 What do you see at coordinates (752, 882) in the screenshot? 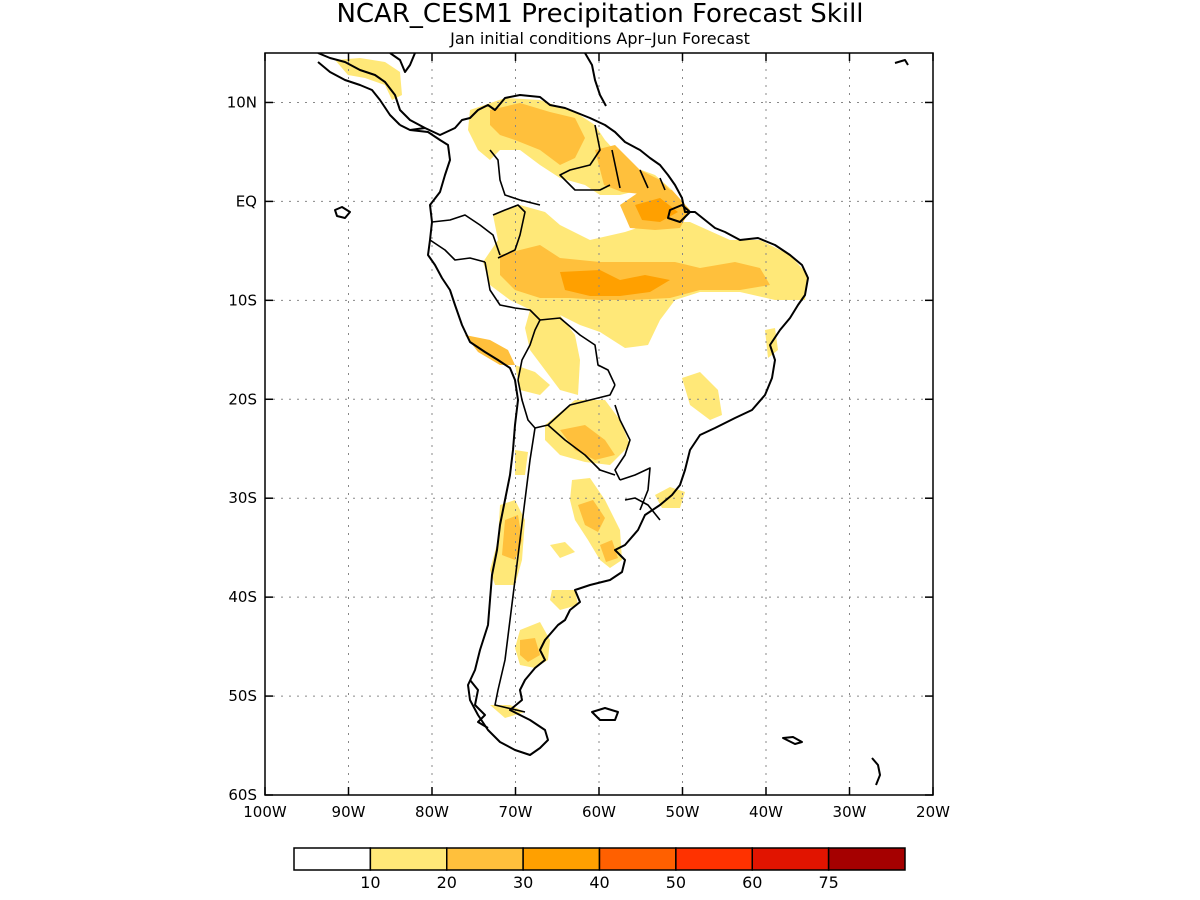
I see `colorbar-label: 60` at bounding box center [752, 882].